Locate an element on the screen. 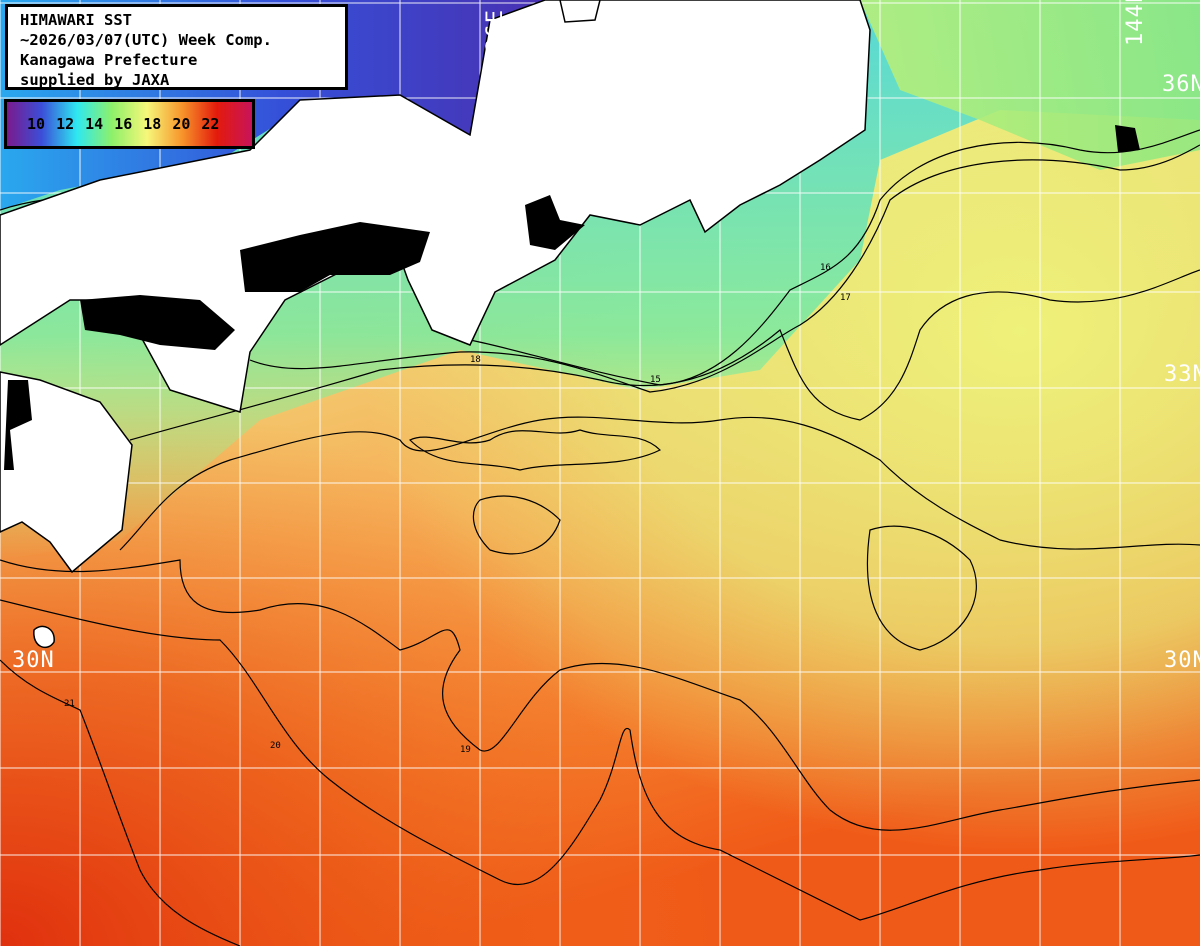 Image resolution: width=1200 pixels, height=946 pixels. no-data-kasumigaura is located at coordinates (1127, 138).